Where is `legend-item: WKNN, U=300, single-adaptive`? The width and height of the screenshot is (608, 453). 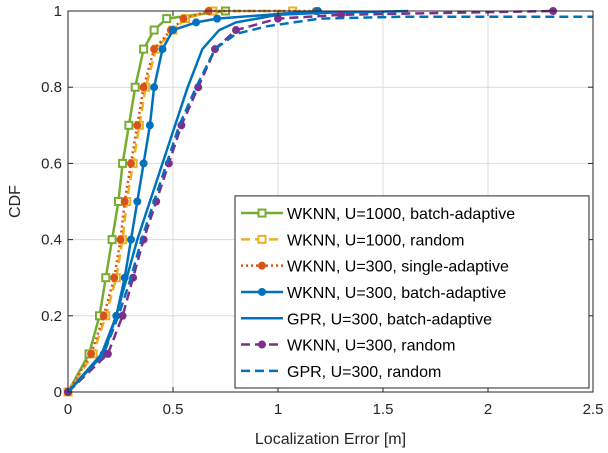
legend-item: WKNN, U=300, single-adaptive is located at coordinates (375, 267).